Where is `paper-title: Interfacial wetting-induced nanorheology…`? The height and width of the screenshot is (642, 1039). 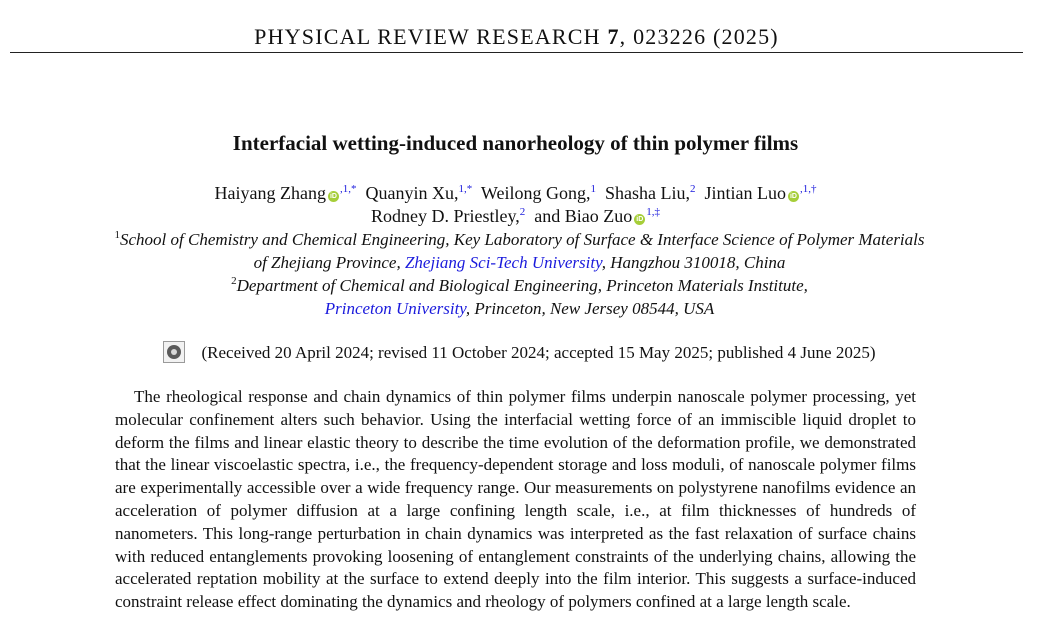
paper-title: Interfacial wetting-induced nanorheology… is located at coordinates (515, 143).